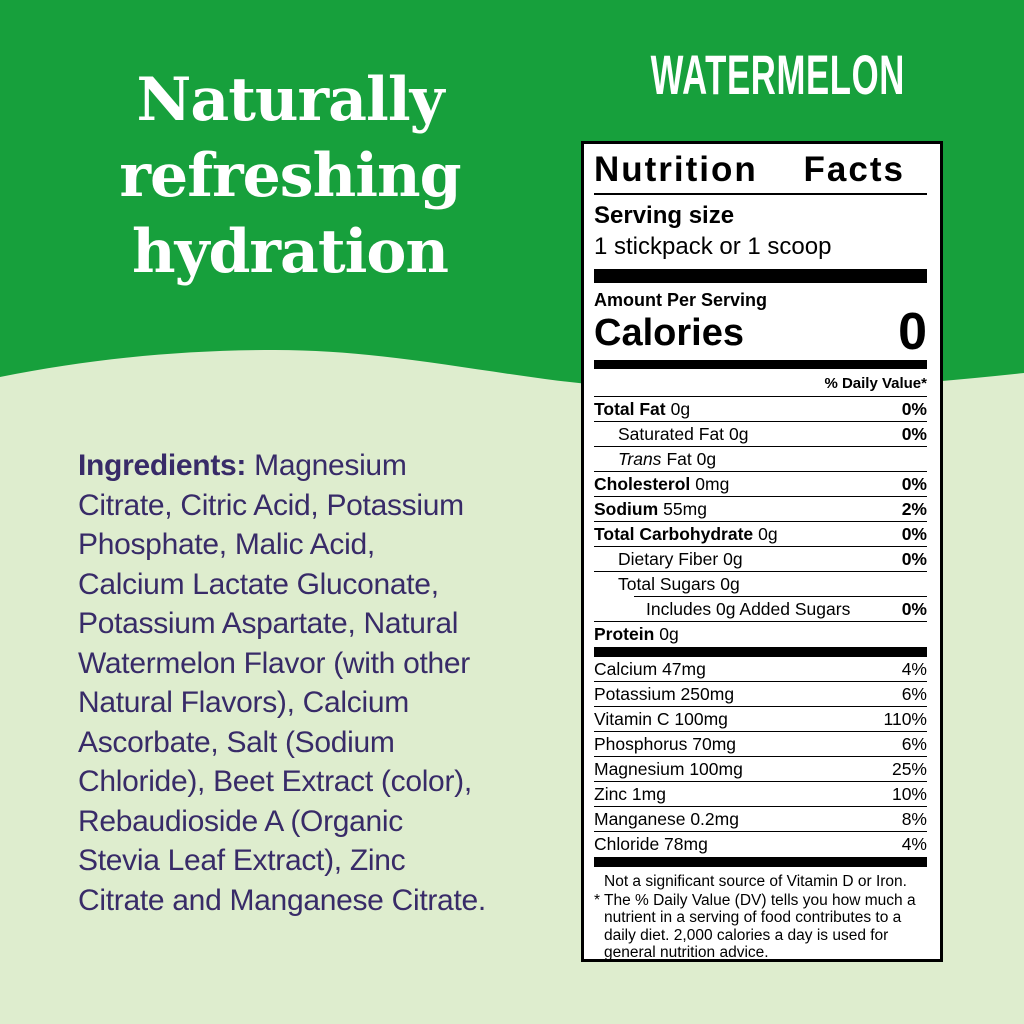  I want to click on nutrient-name: Saturated Fat, so click(671, 433).